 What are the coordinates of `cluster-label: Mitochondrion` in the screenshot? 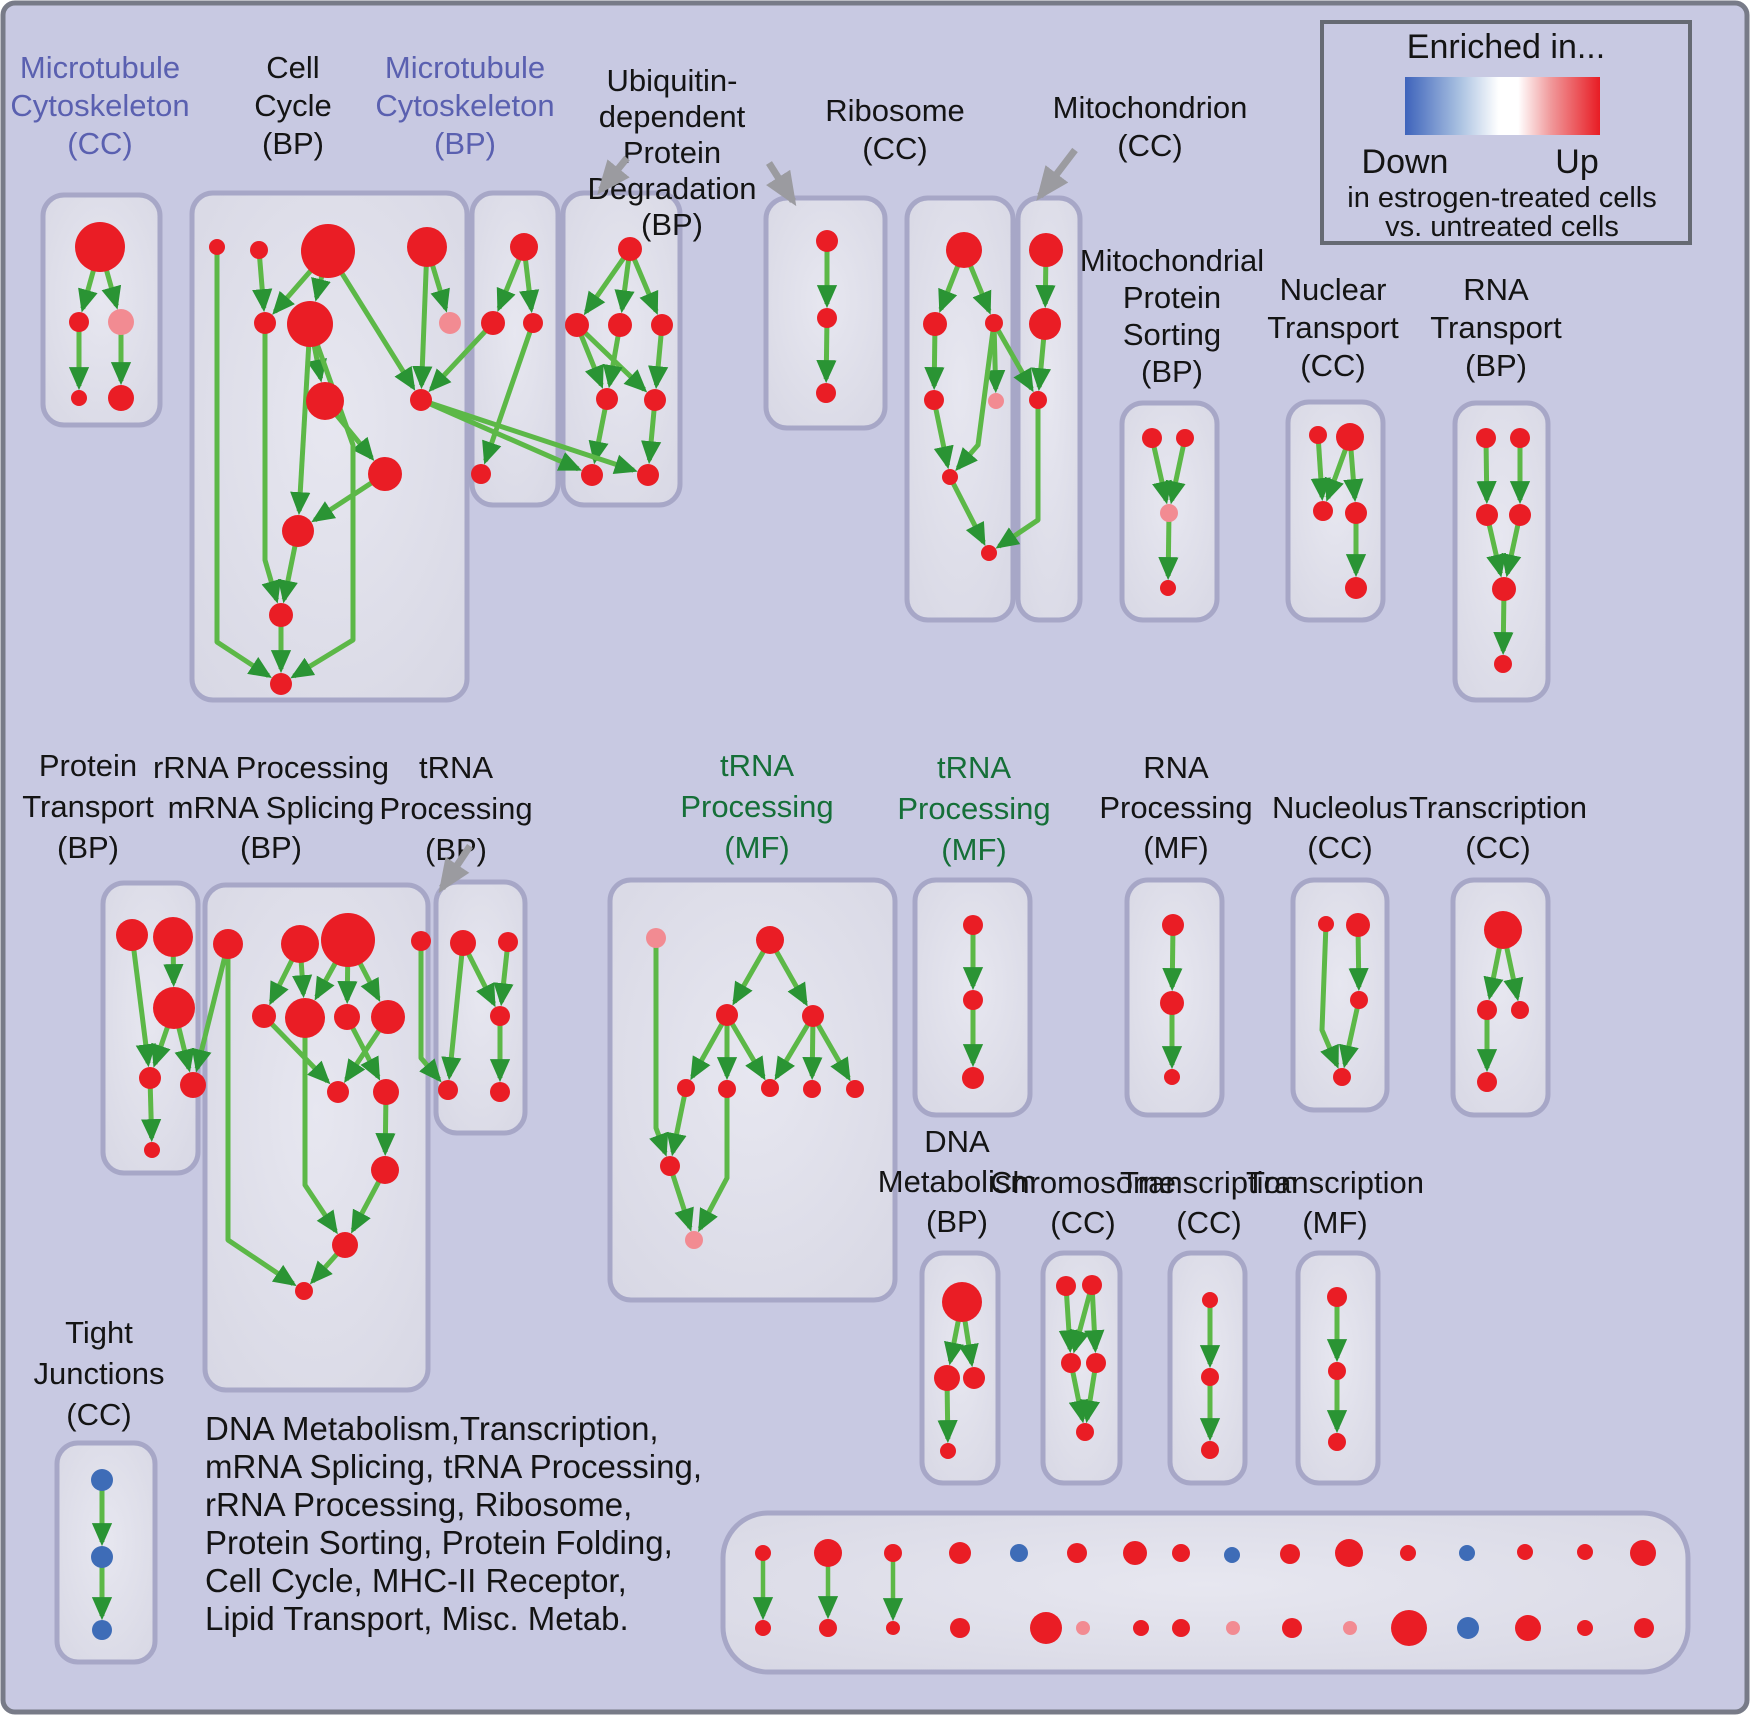 It's located at (1150, 107).